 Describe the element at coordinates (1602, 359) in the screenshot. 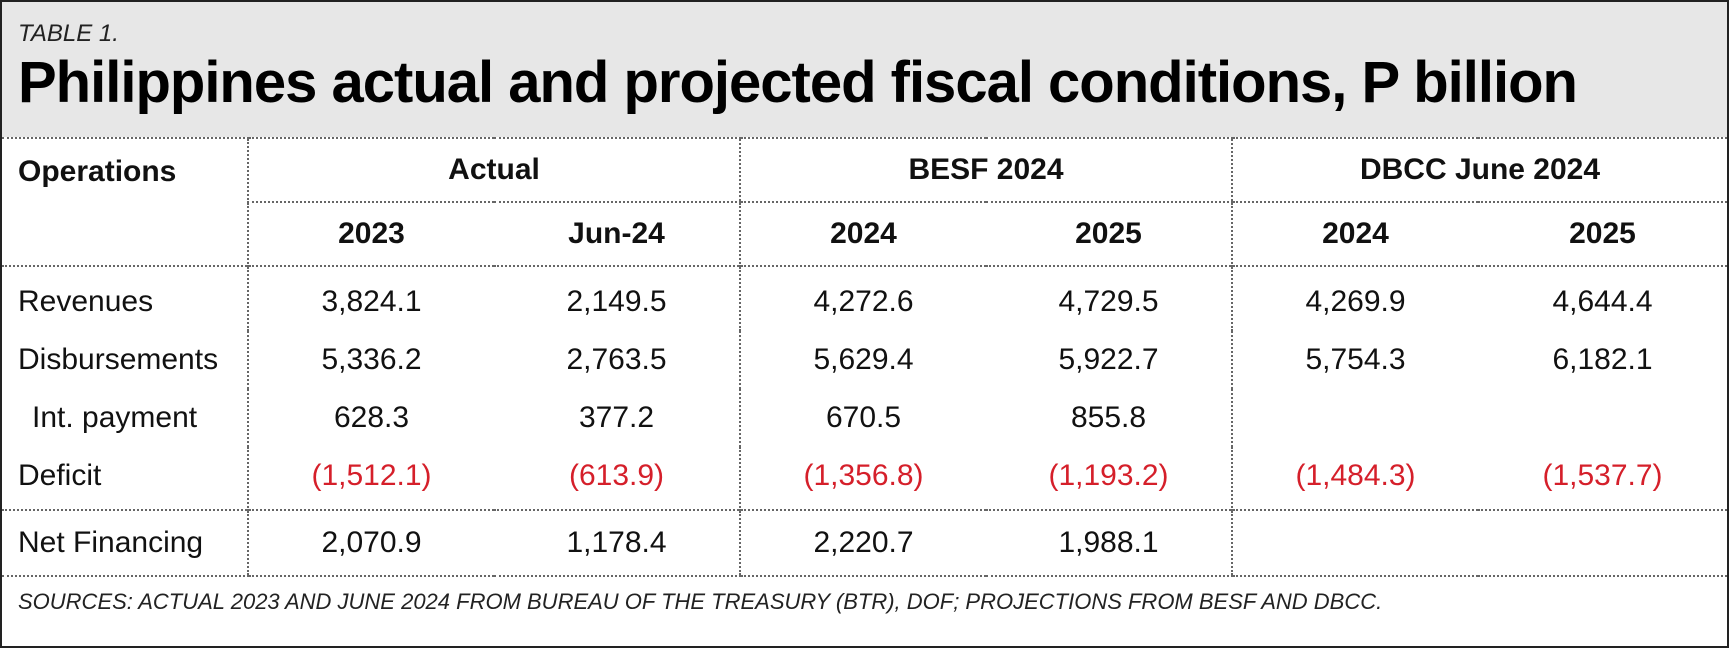

I see `cell-value: 6,182.1` at that location.